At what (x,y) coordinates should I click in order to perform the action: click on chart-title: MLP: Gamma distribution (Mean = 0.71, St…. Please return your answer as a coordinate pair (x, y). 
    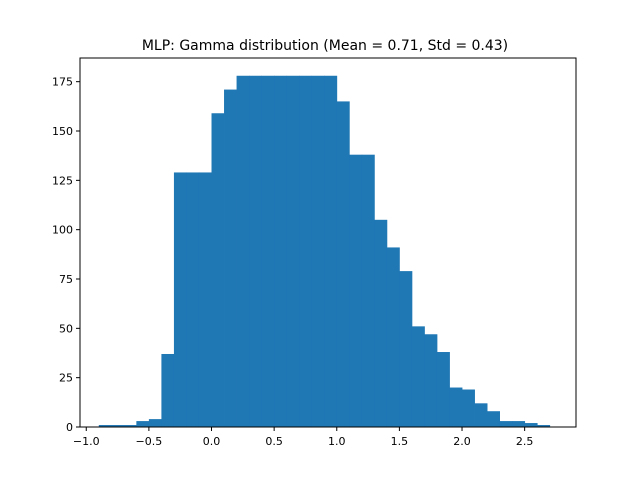
    Looking at the image, I should click on (325, 46).